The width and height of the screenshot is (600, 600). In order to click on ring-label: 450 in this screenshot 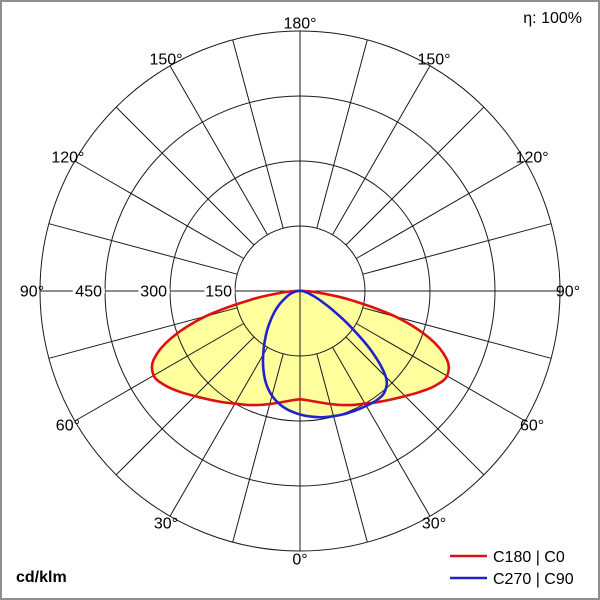, I will do `click(88, 292)`.